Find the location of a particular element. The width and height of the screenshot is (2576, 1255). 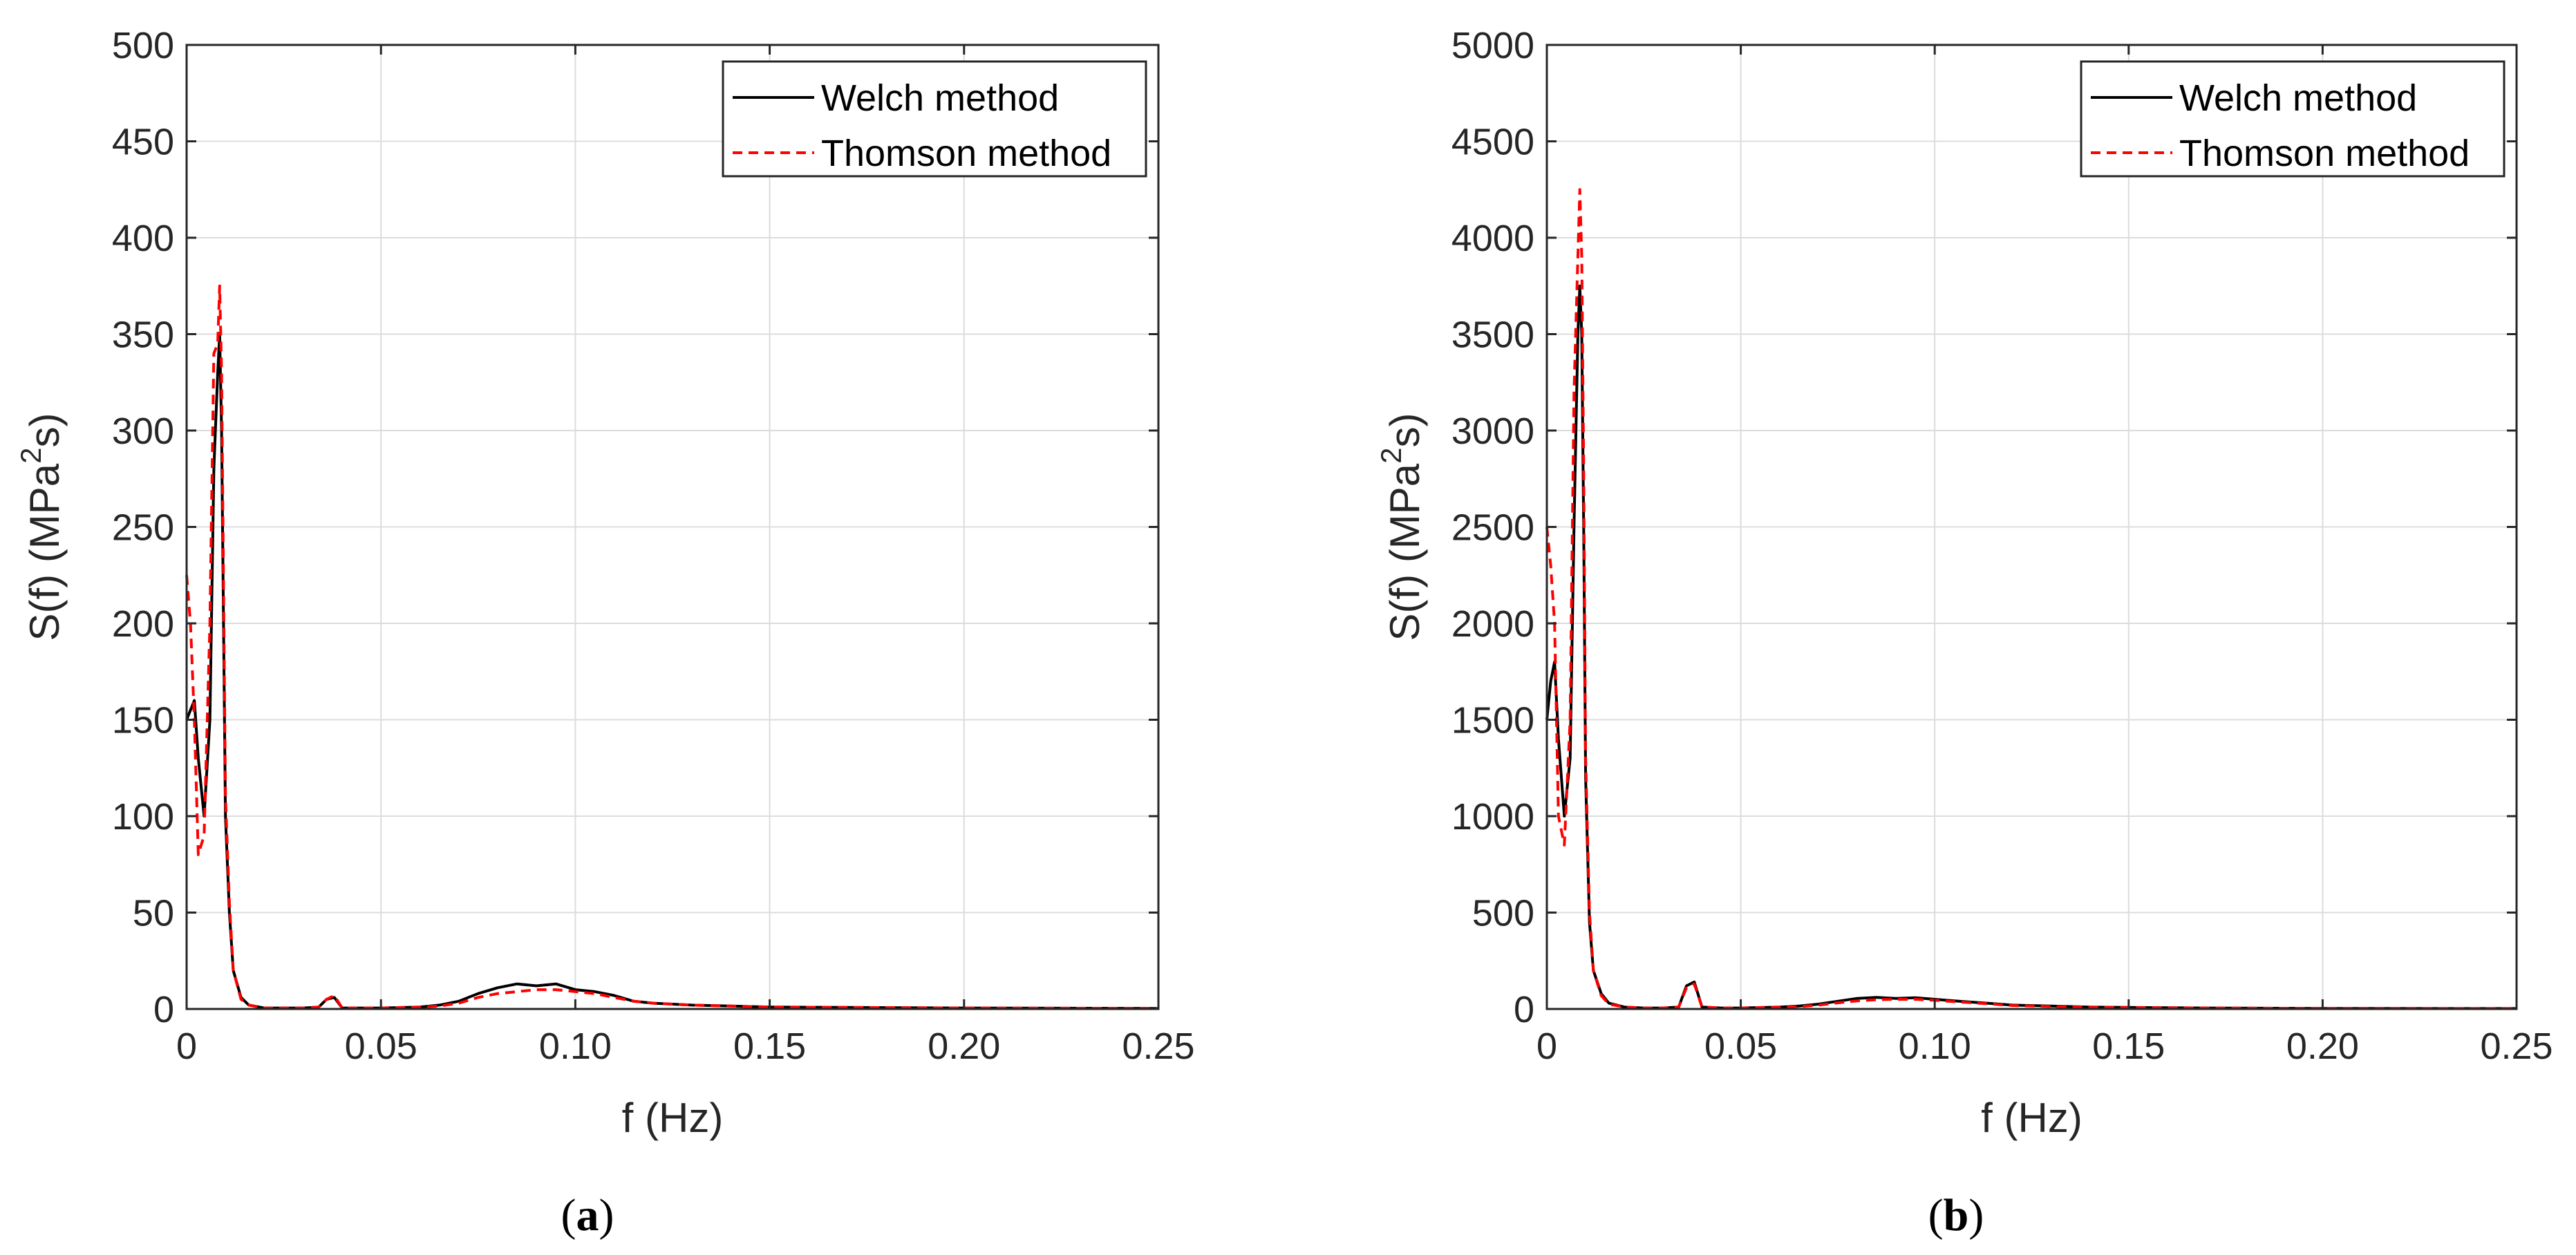

y-tick-label: 2500 is located at coordinates (1492, 528).